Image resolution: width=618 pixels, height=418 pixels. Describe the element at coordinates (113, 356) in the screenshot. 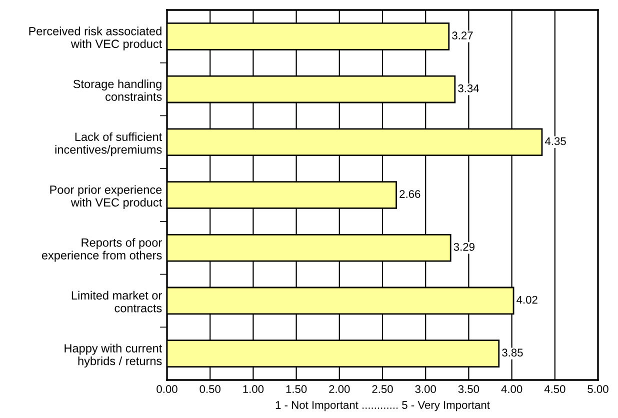

I see `y-tick-label: Happy with current hybrids / returns` at that location.